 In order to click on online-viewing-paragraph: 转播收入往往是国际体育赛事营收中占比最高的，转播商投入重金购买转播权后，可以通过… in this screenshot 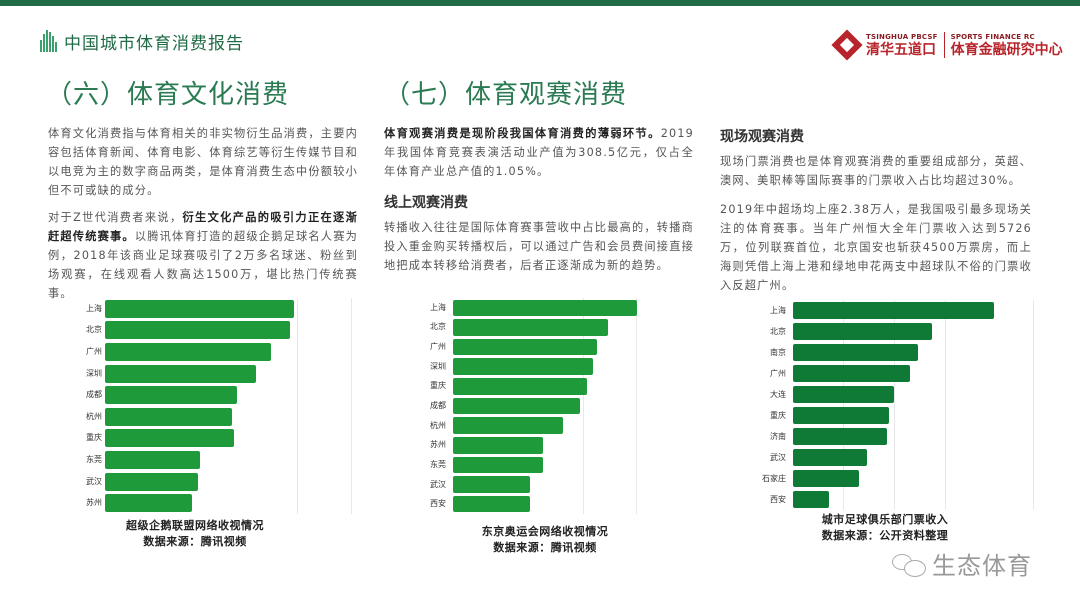, I will do `click(539, 246)`.